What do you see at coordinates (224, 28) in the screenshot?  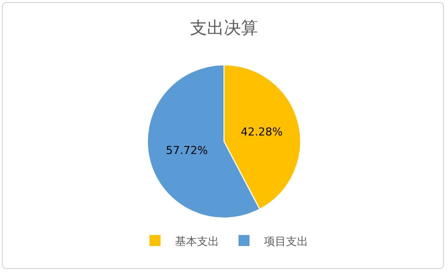 I see `chart-title: 支出决算` at bounding box center [224, 28].